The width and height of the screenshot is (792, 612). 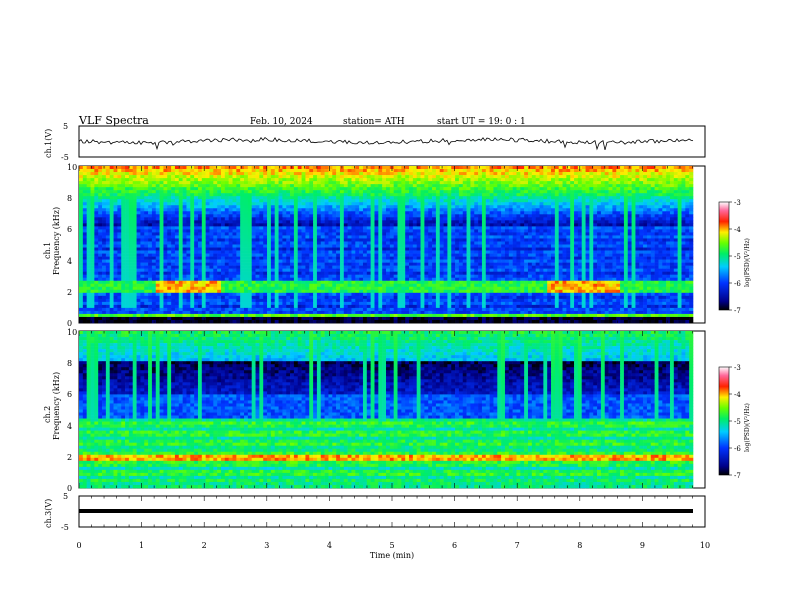 What do you see at coordinates (204, 545) in the screenshot?
I see `xtick-label-2: 2` at bounding box center [204, 545].